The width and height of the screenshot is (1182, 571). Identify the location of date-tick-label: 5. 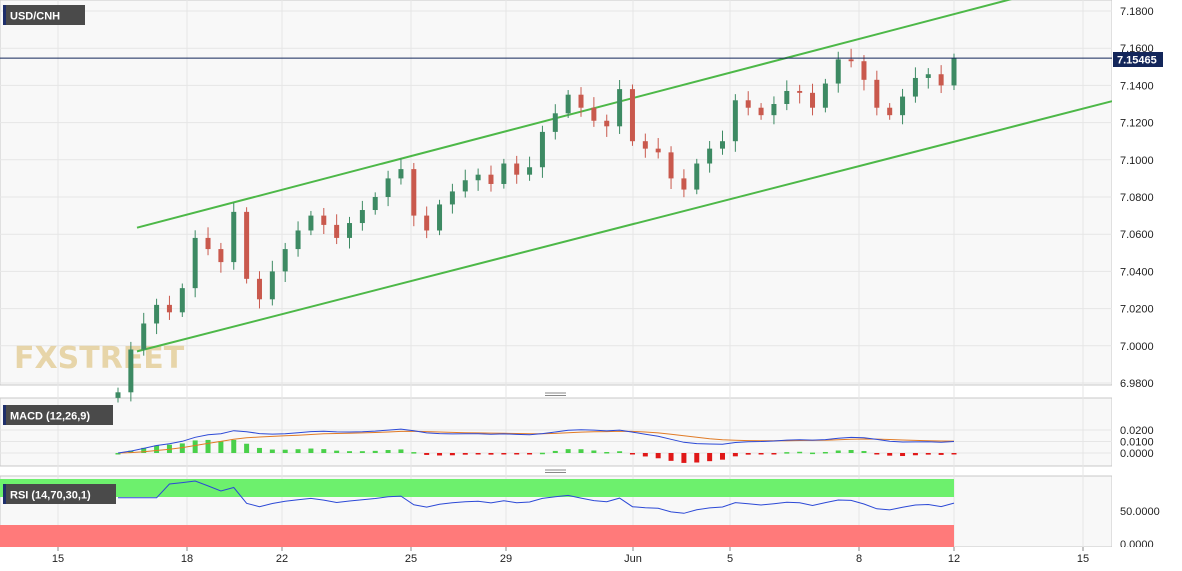
(730, 559).